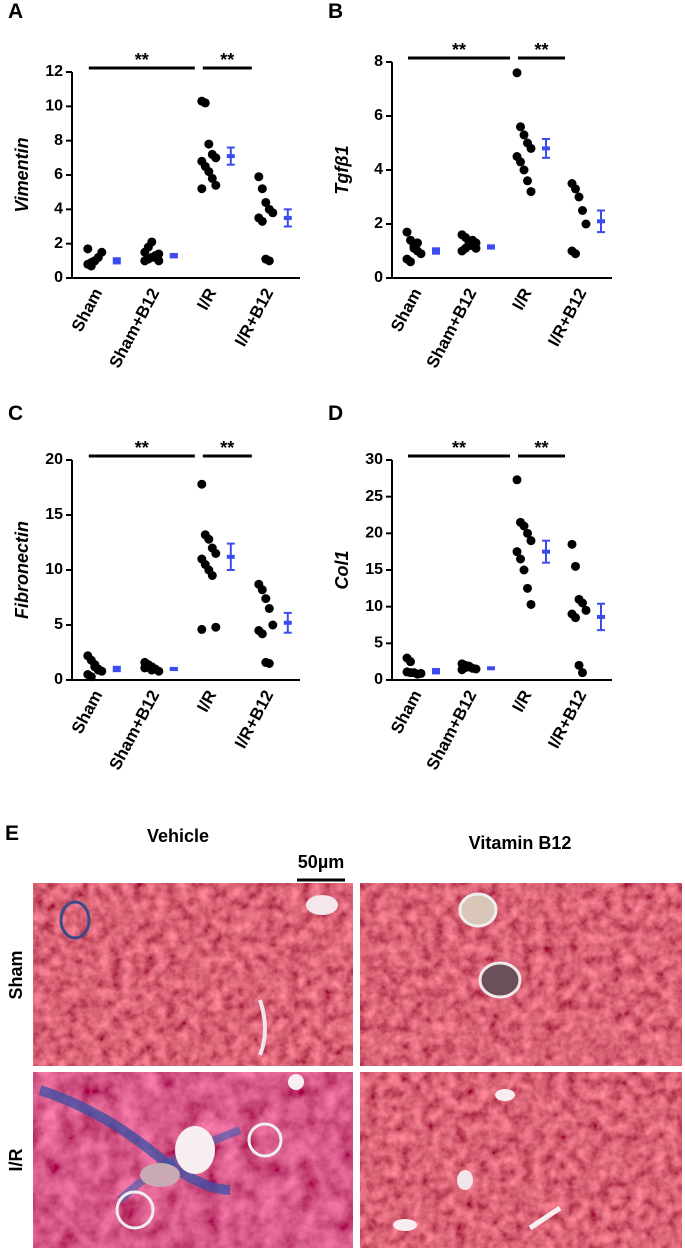 The width and height of the screenshot is (685, 1250). What do you see at coordinates (378, 643) in the screenshot?
I see `y-tick-label: 5` at bounding box center [378, 643].